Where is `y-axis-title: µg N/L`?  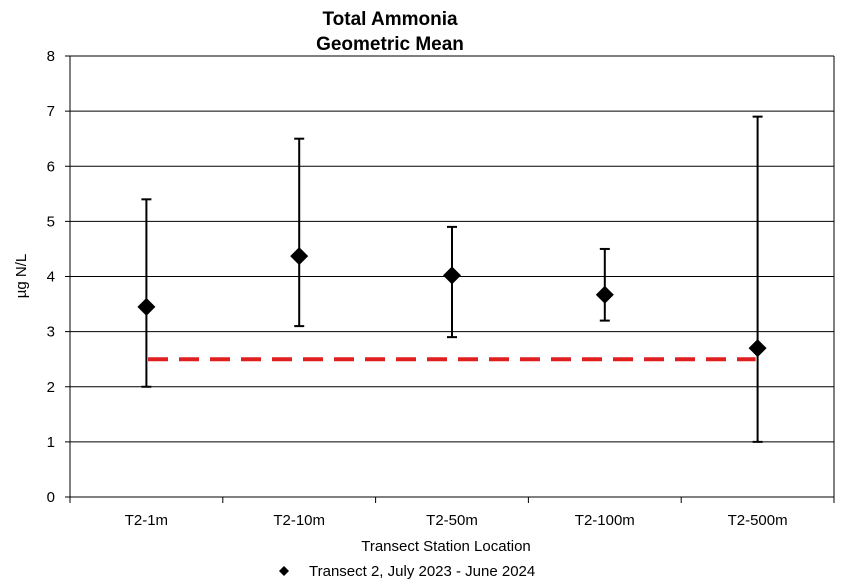
y-axis-title: µg N/L is located at coordinates (21, 276).